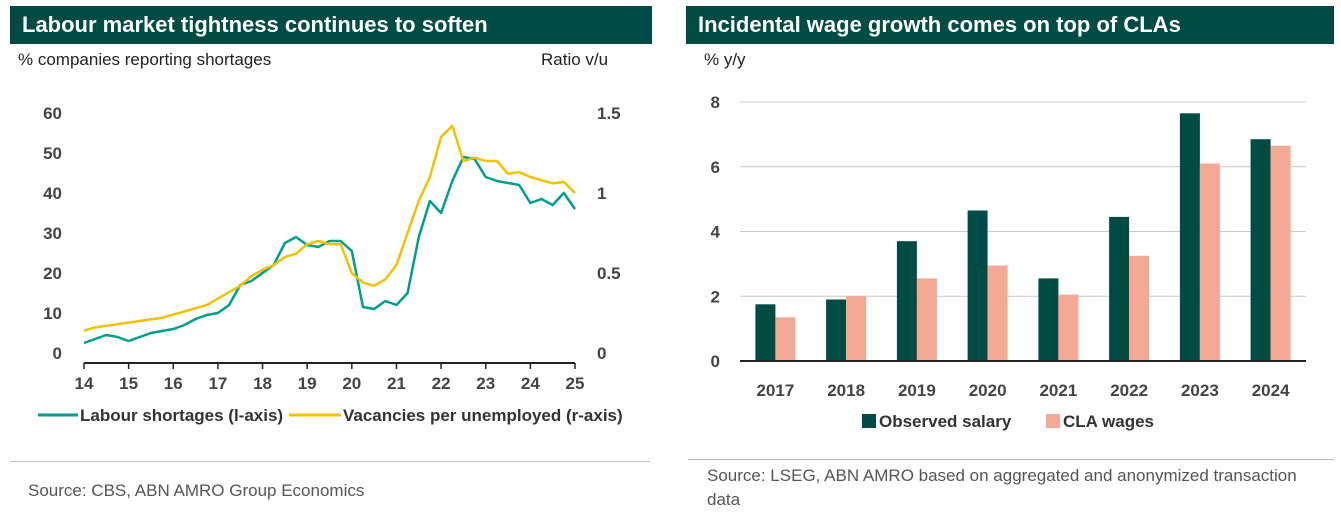 The height and width of the screenshot is (521, 1341). What do you see at coordinates (181, 415) in the screenshot?
I see `legend-label: Labour shortages (l-axis)` at bounding box center [181, 415].